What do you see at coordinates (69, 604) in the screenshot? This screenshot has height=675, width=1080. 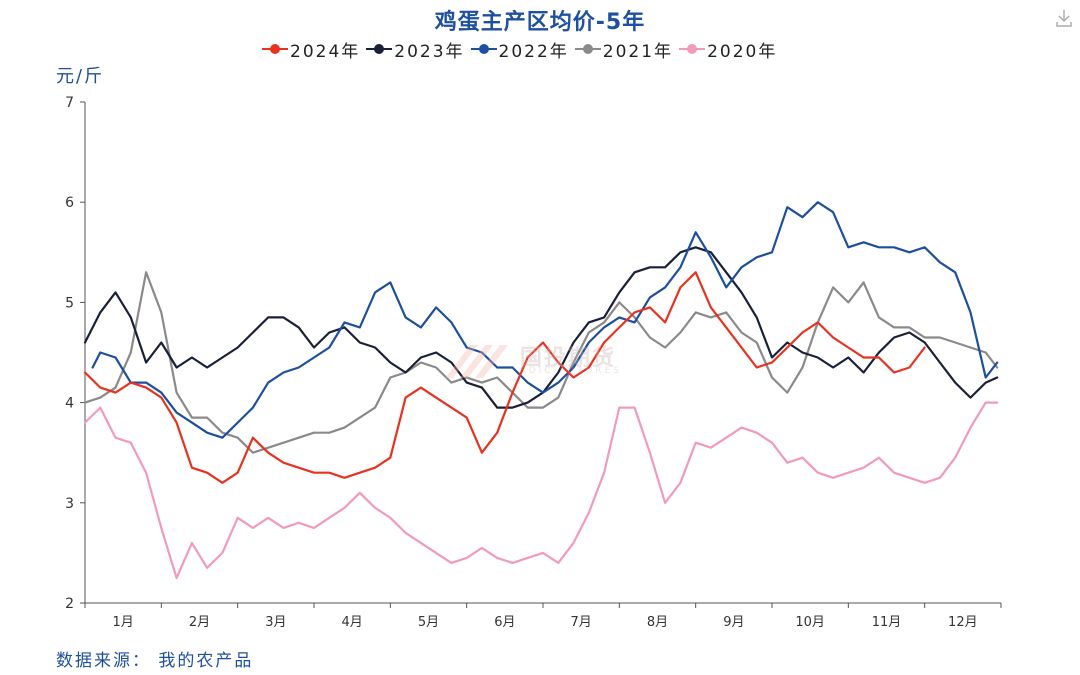 I see `y-tick-label: 2` at bounding box center [69, 604].